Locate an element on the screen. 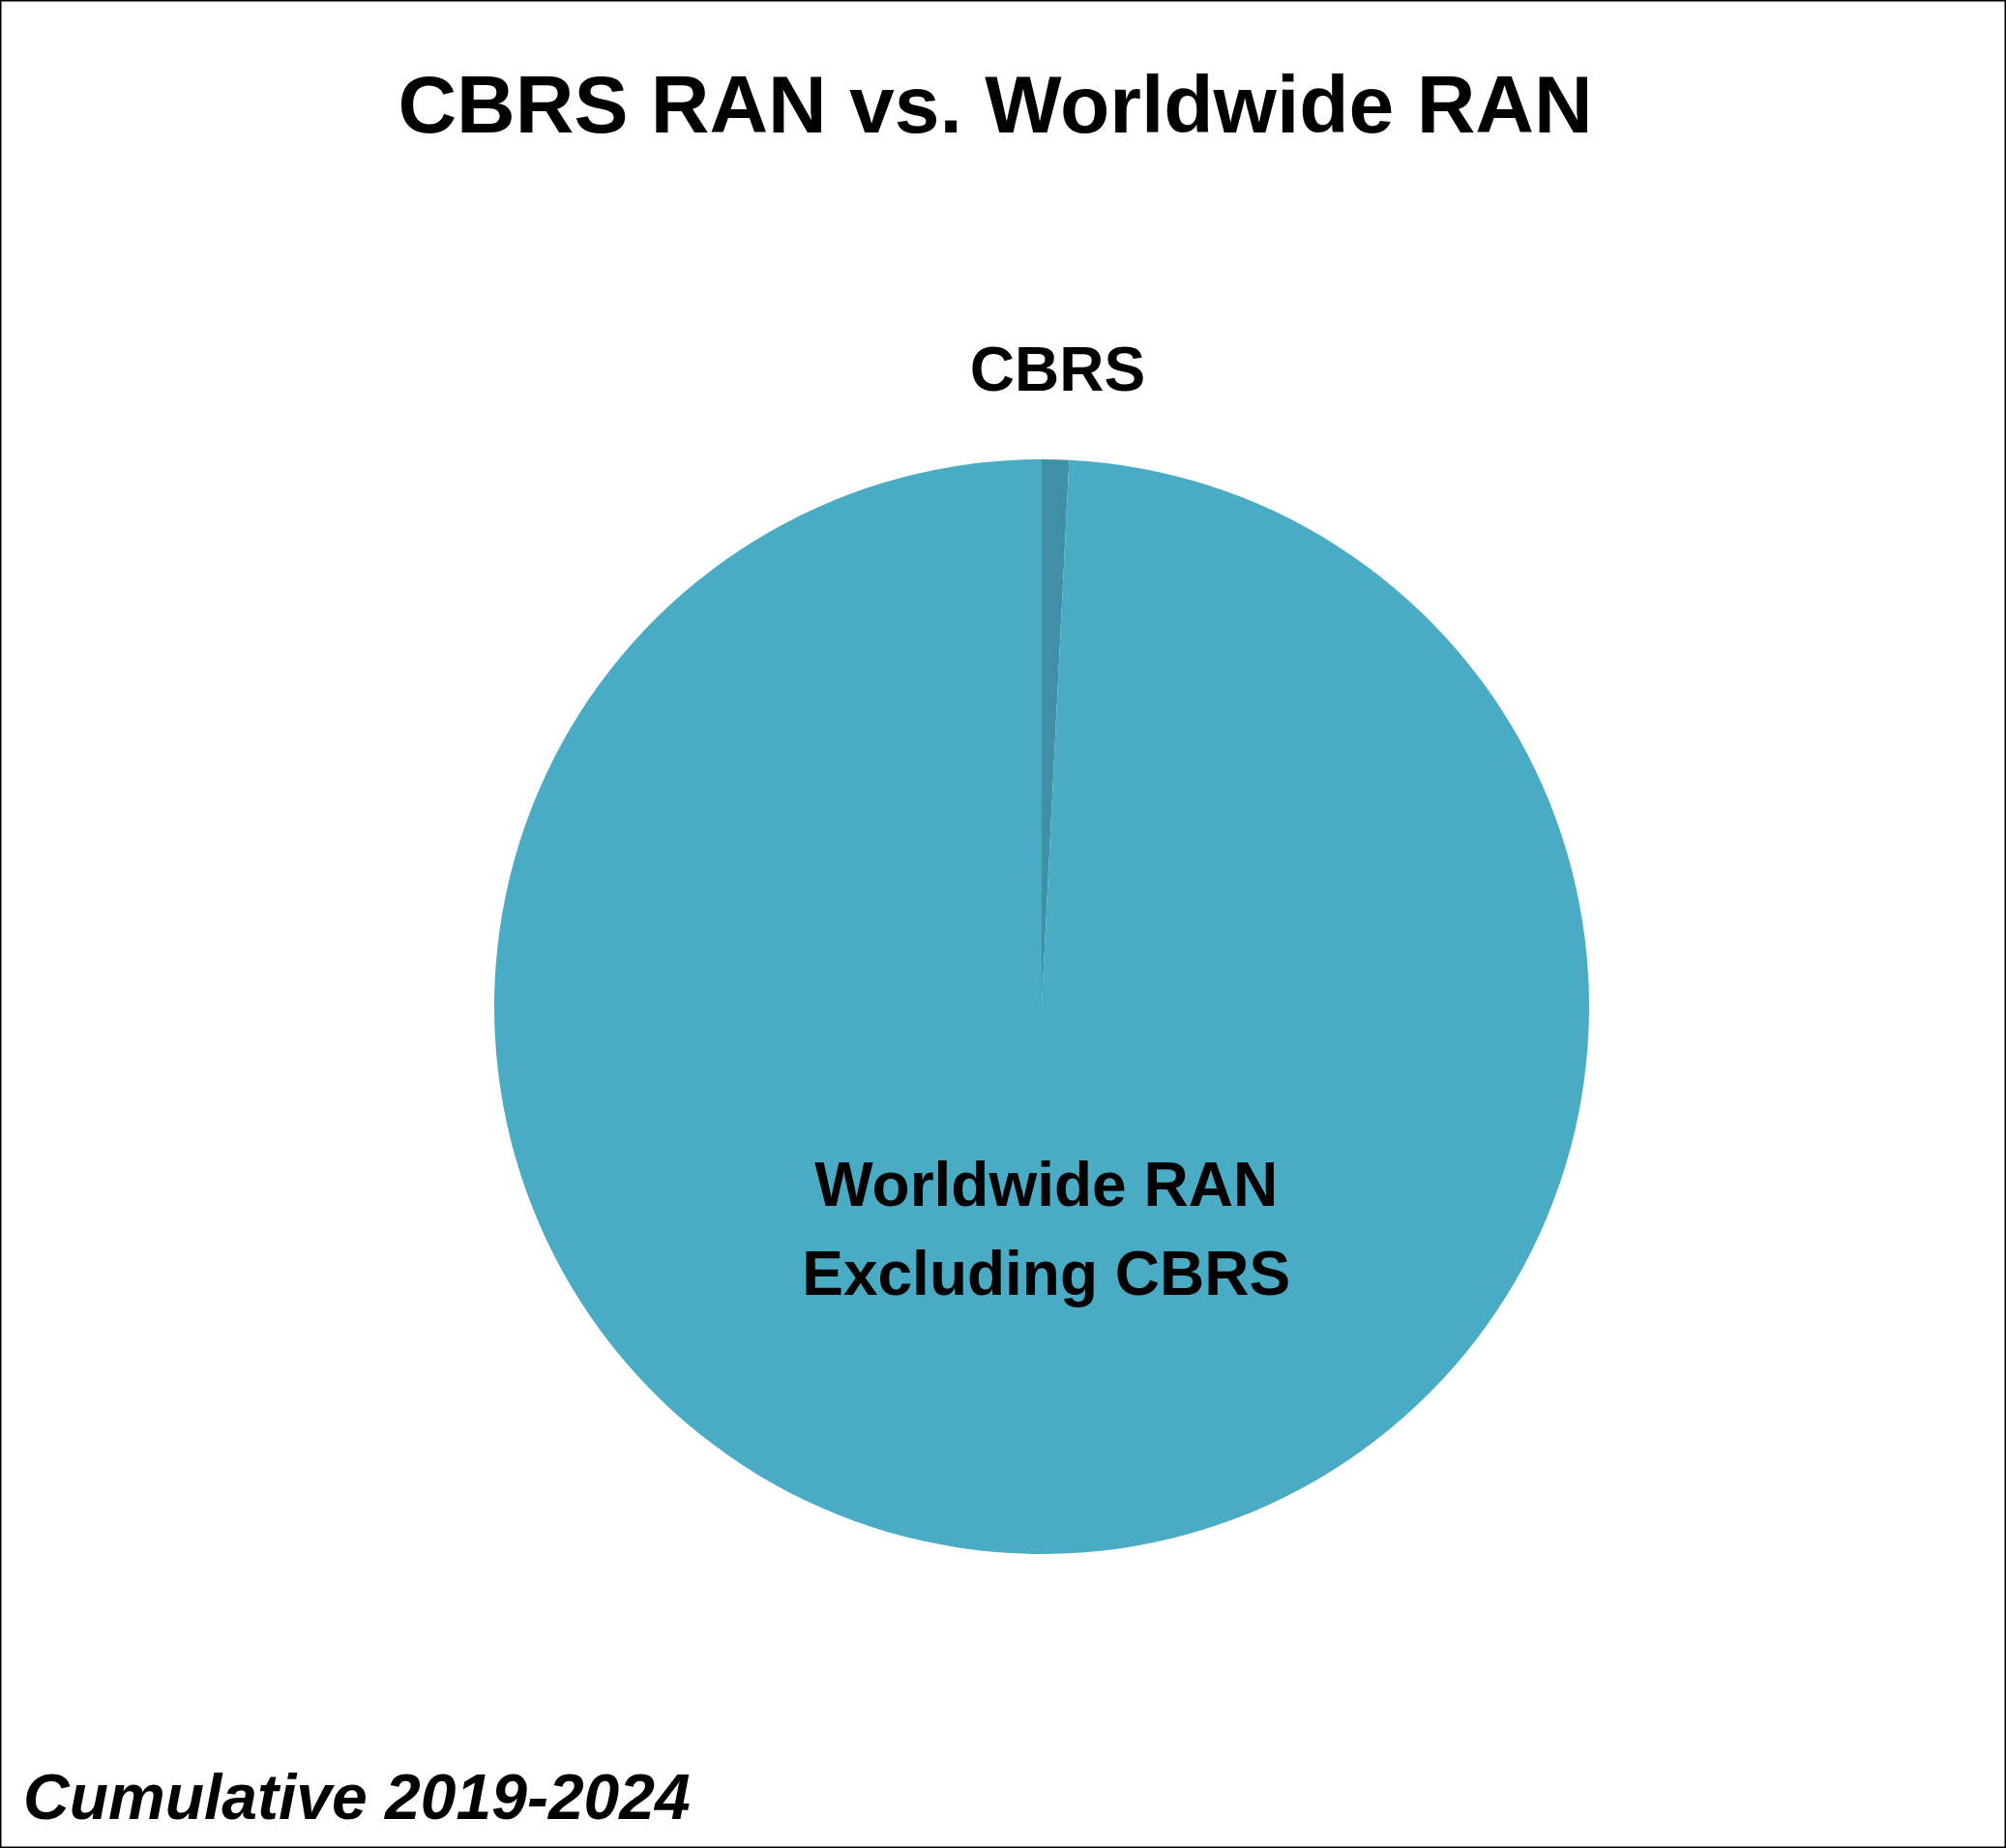 Image resolution: width=2006 pixels, height=1848 pixels. text: Cumulative 2019-2024 is located at coordinates (357, 1797).